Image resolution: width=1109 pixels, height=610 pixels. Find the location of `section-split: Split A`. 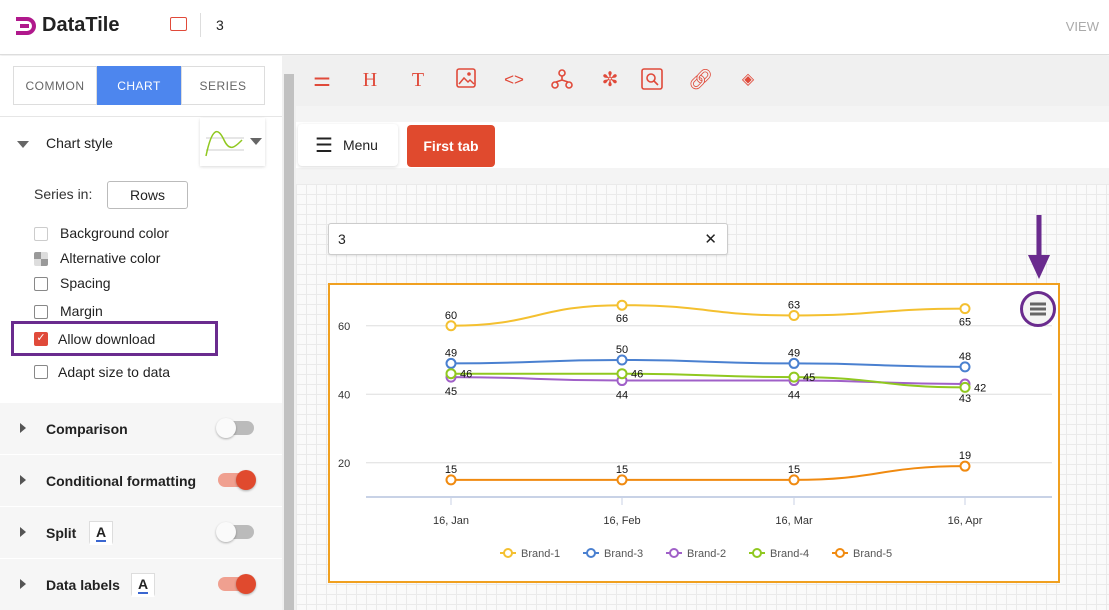

section-split: Split A is located at coordinates (141, 532).